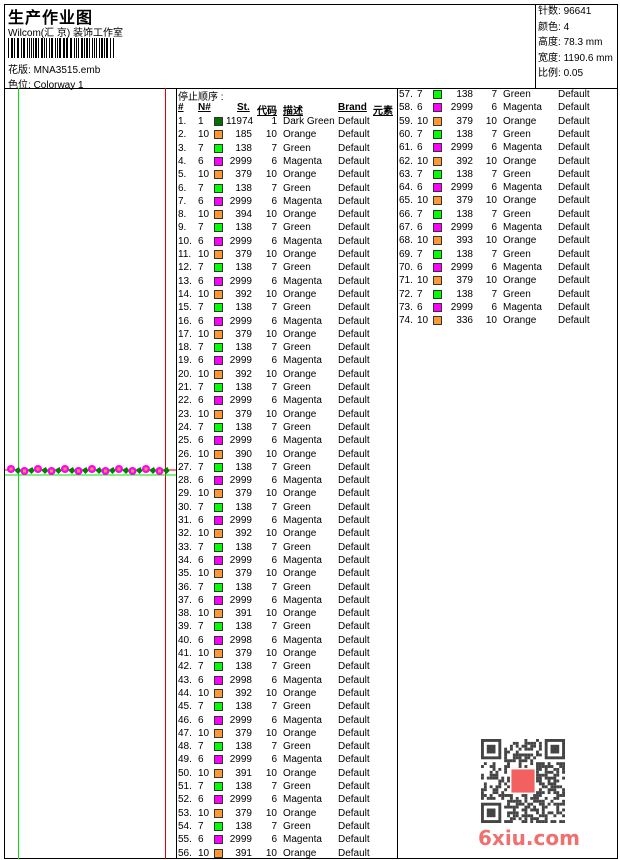 The width and height of the screenshot is (620, 860). What do you see at coordinates (583, 42) in the screenshot?
I see `value: 78.3 mm` at bounding box center [583, 42].